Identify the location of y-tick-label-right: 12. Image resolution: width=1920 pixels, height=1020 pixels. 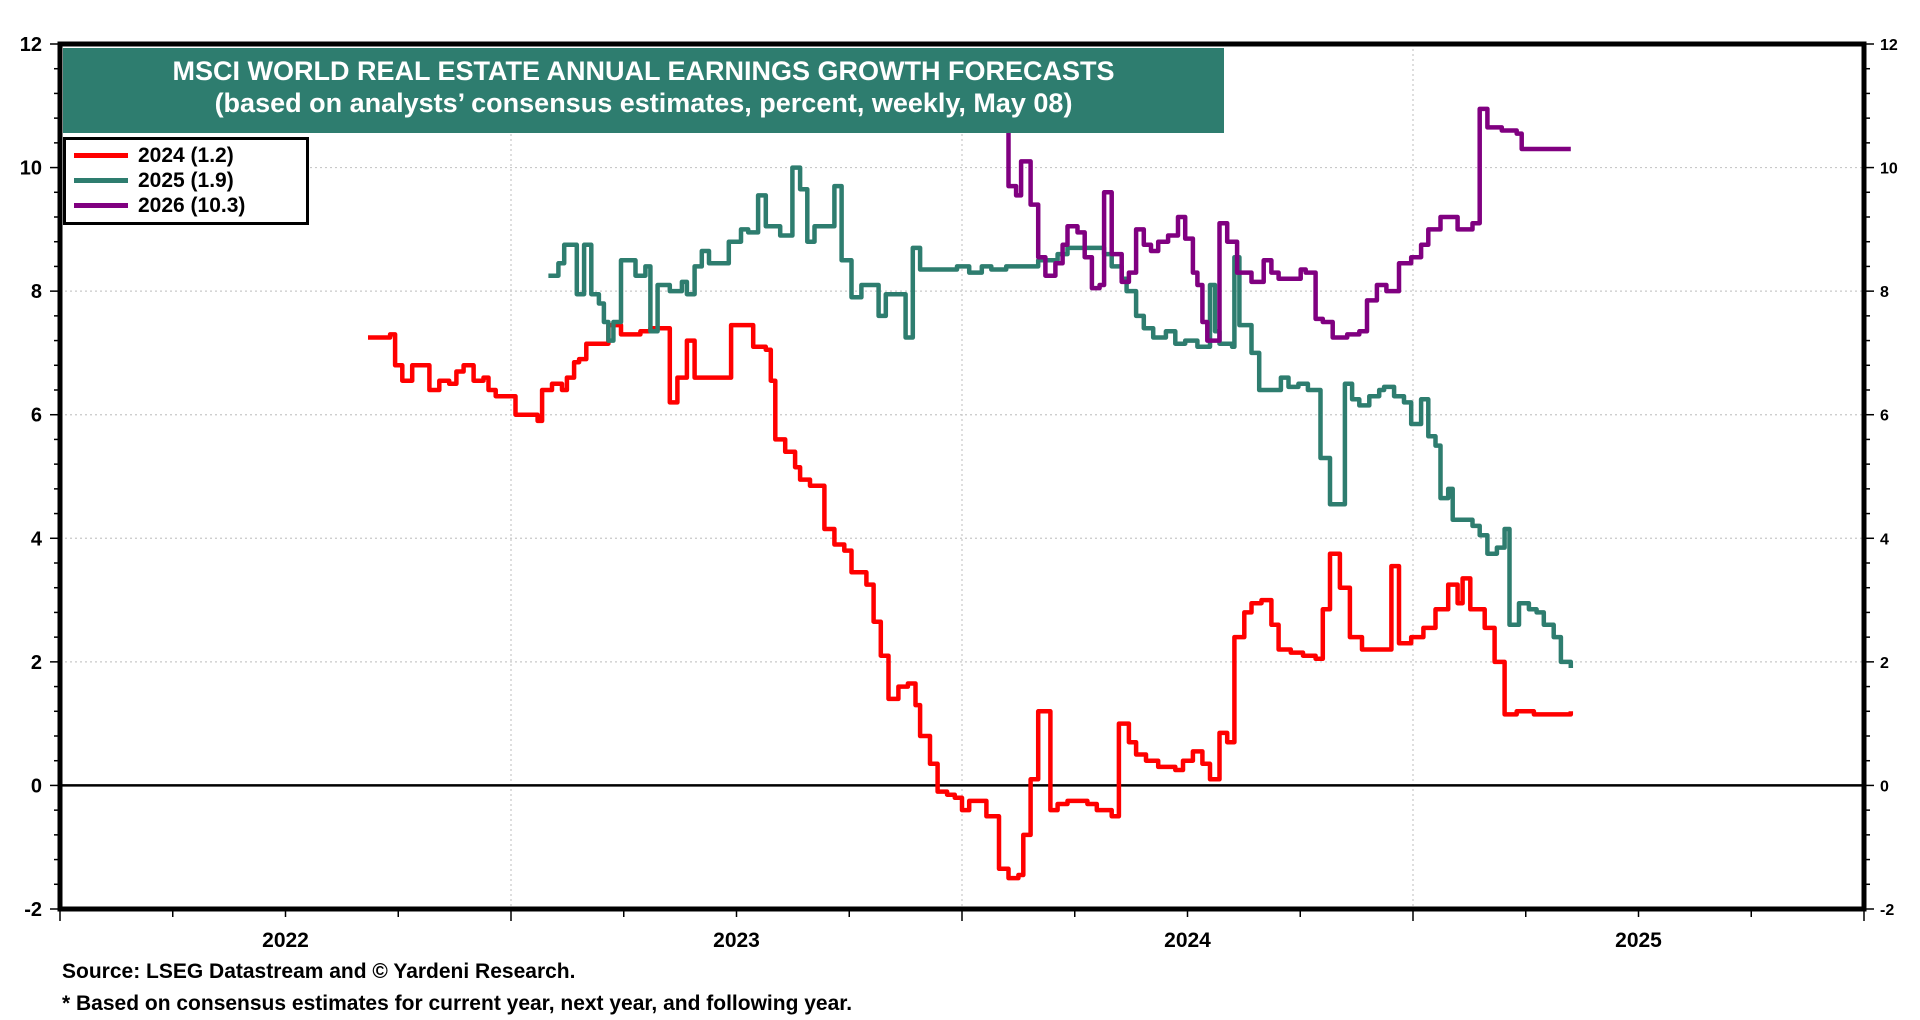
(1889, 45).